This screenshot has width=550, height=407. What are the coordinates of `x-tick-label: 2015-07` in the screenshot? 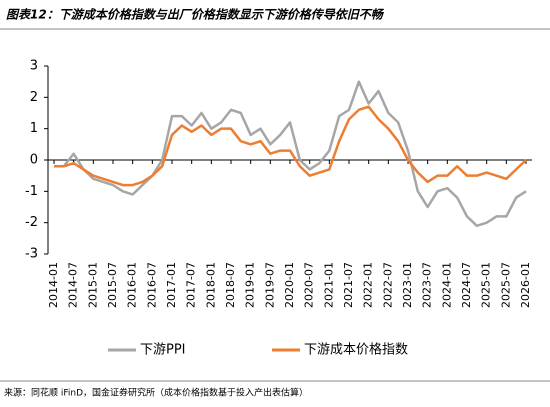 It's located at (112, 285).